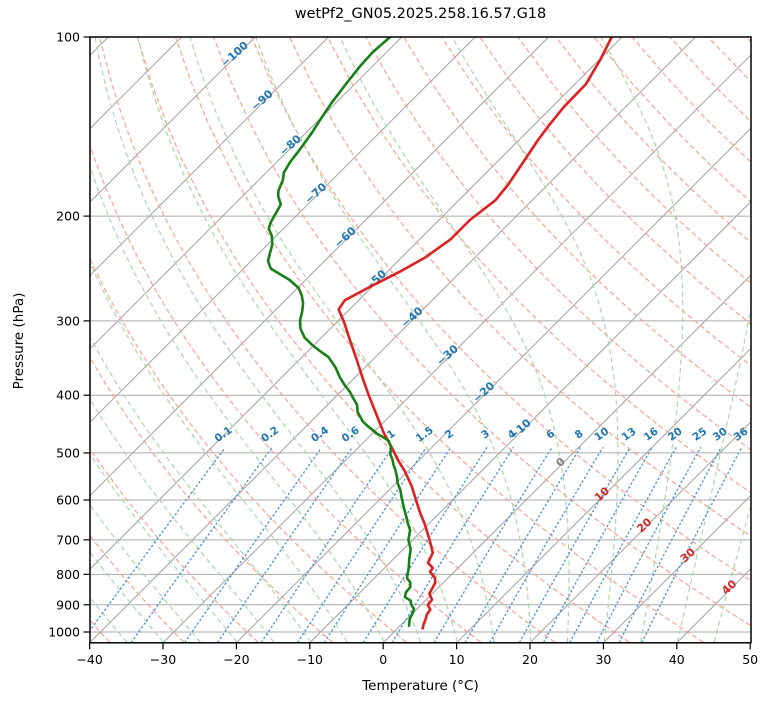  What do you see at coordinates (420, 14) in the screenshot?
I see `chart-title: wetPf2_GN05.2025.258.16.57.G18` at bounding box center [420, 14].